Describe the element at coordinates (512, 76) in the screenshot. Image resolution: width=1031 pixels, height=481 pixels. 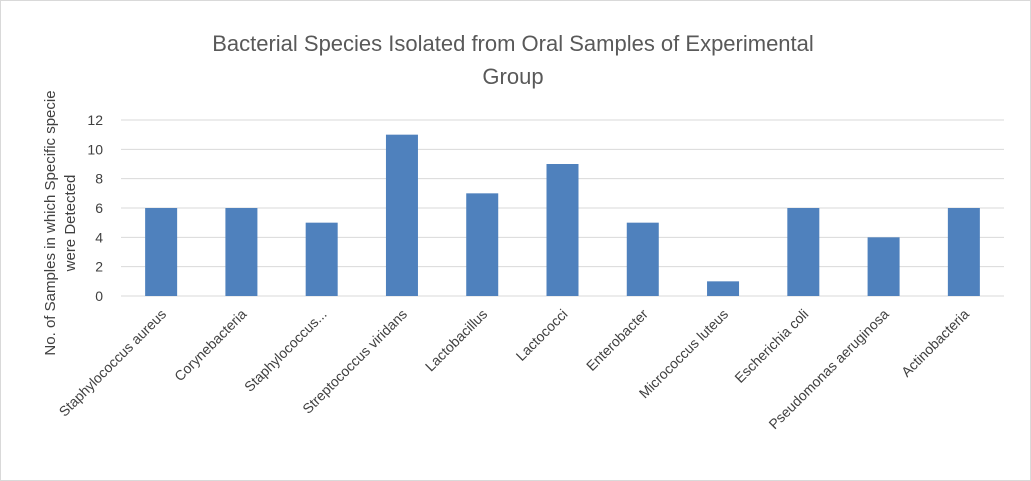
I see `chart-title-line-2: Group` at that location.